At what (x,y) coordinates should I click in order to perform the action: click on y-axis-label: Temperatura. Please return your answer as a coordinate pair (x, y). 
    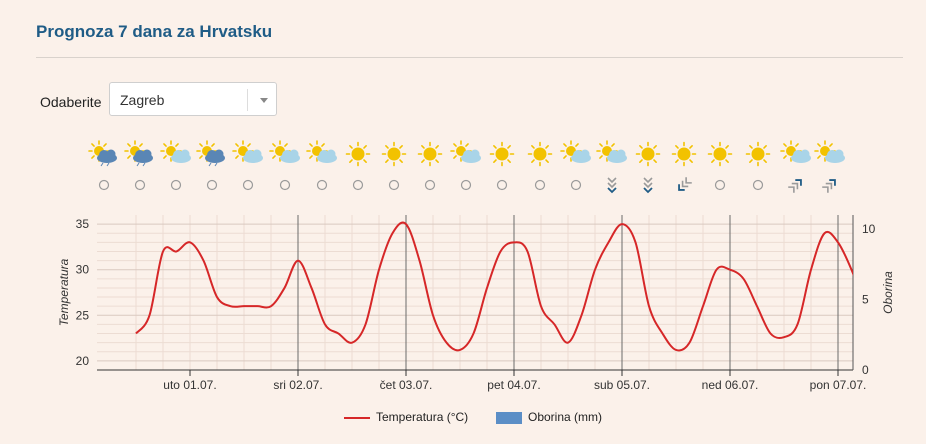
    Looking at the image, I should click on (64, 292).